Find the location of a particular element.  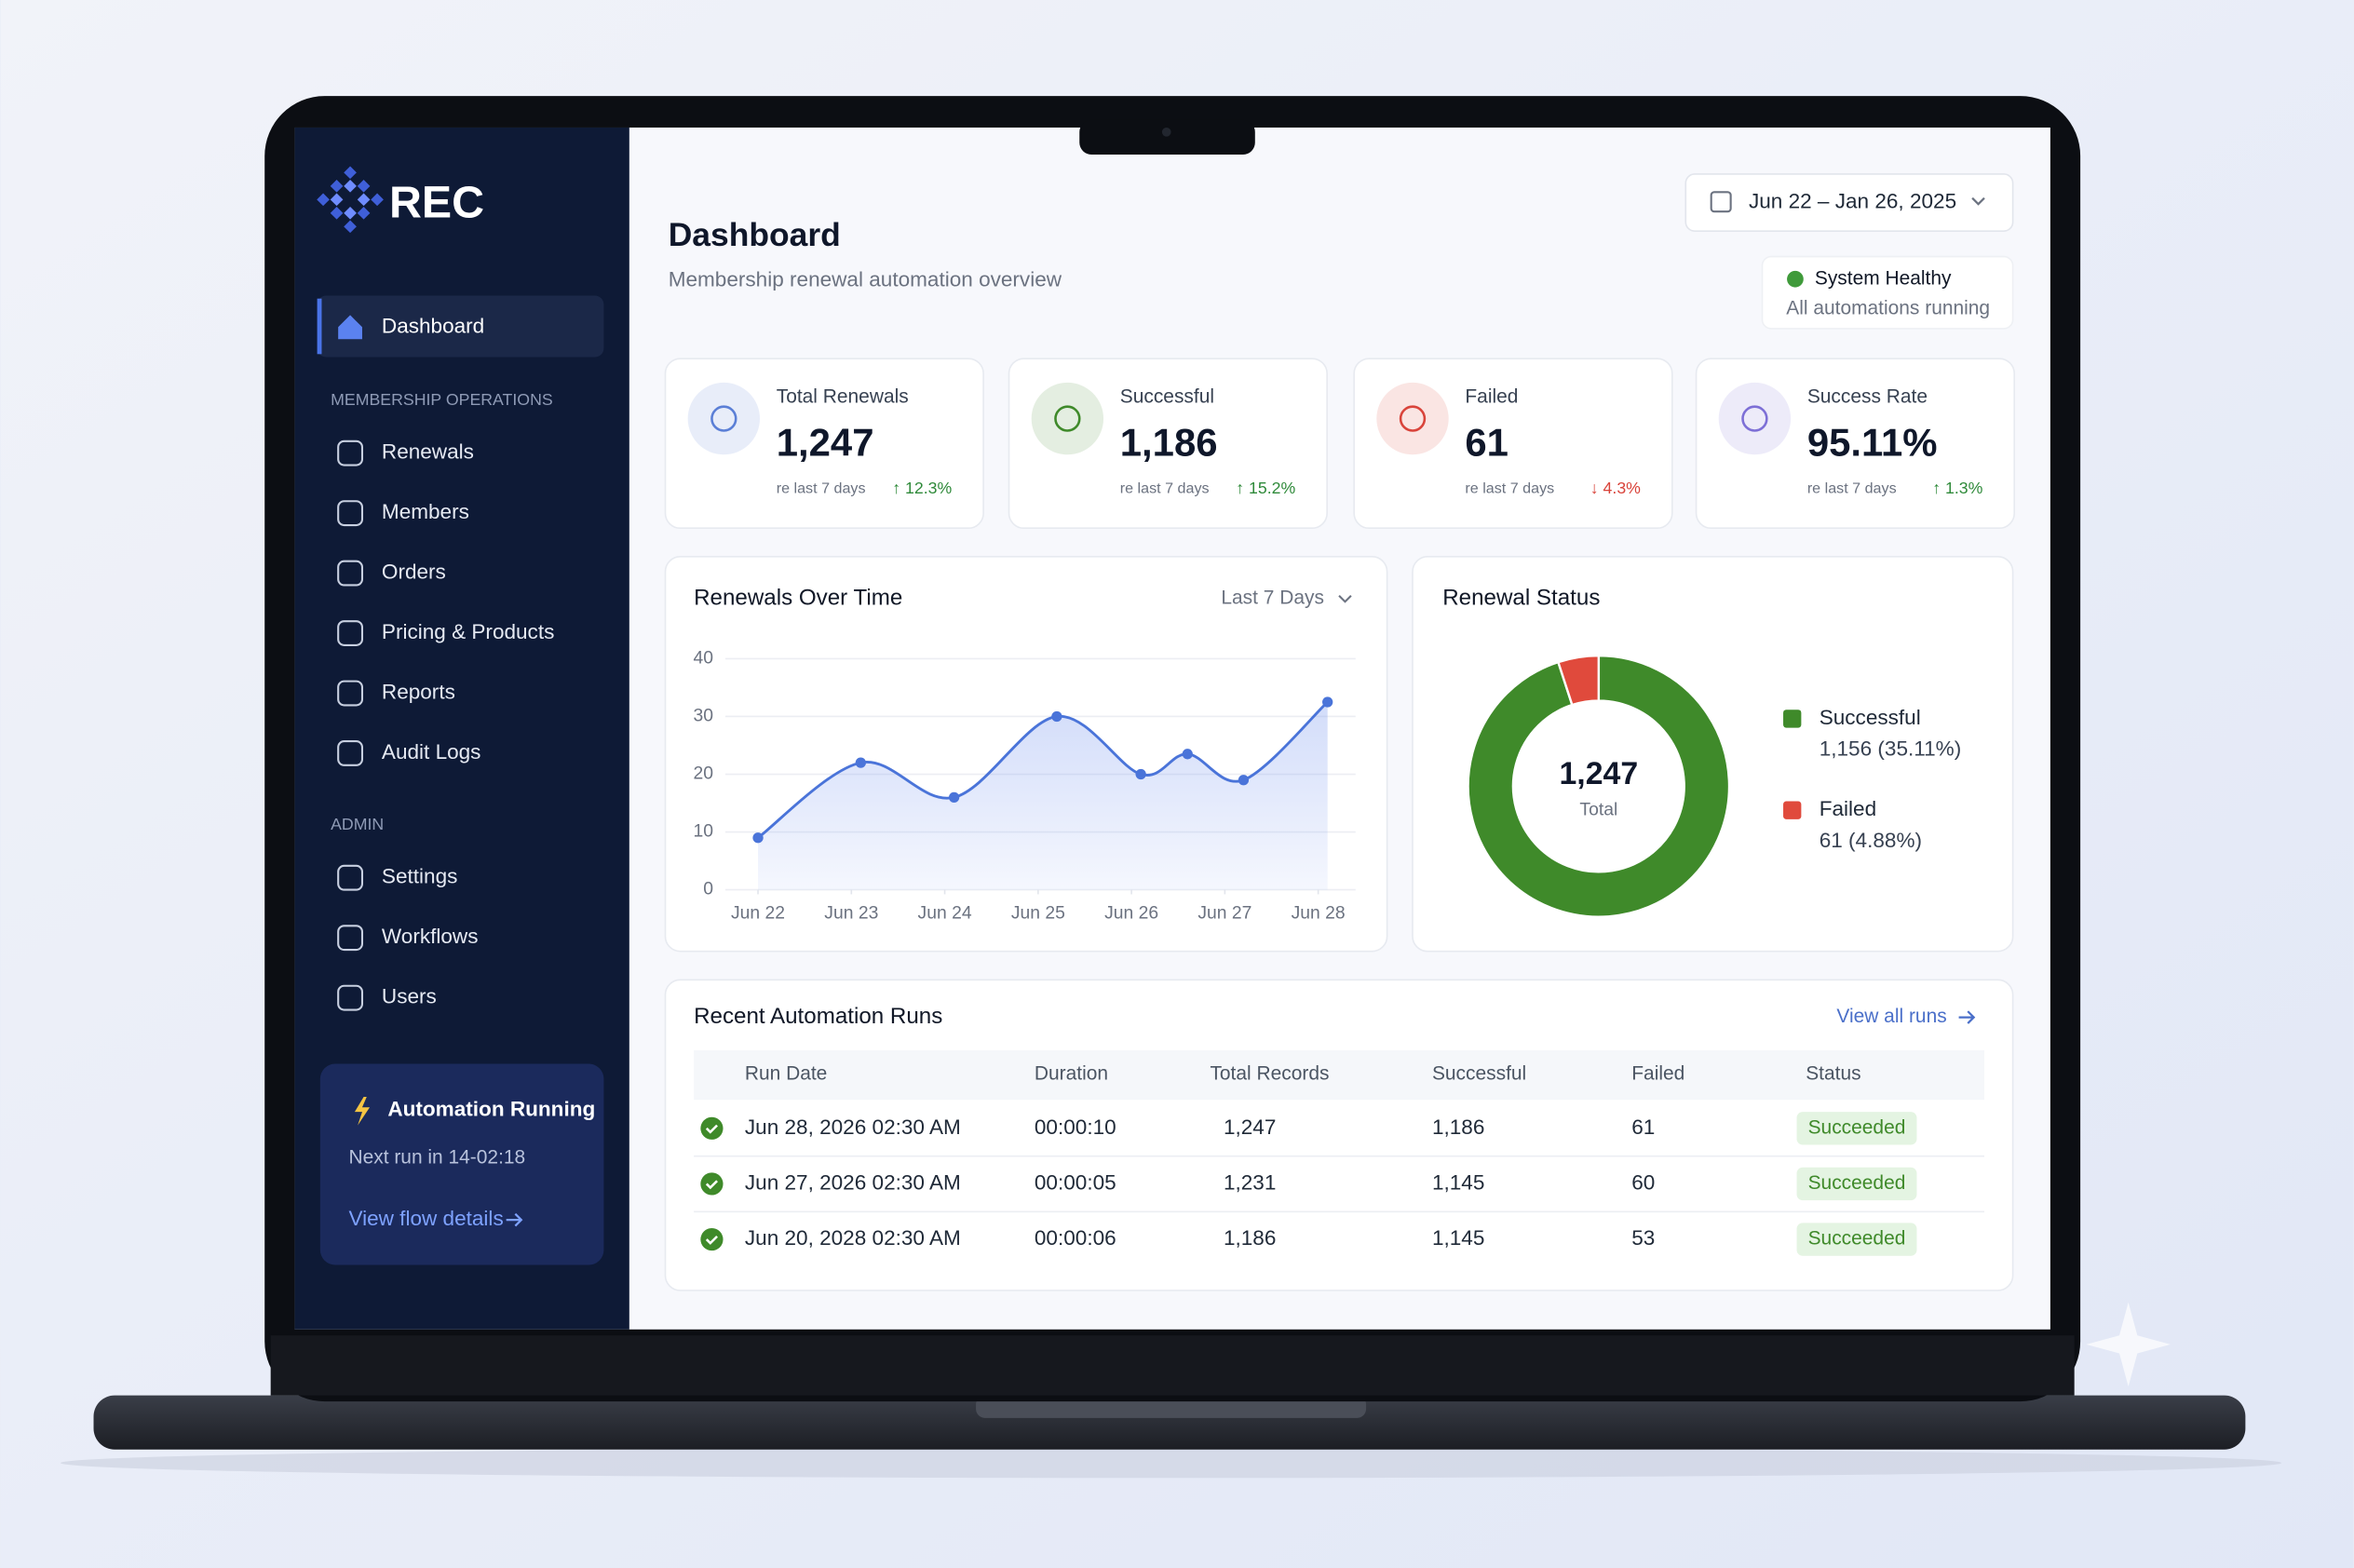

table-cell: 60 is located at coordinates (1643, 1182).